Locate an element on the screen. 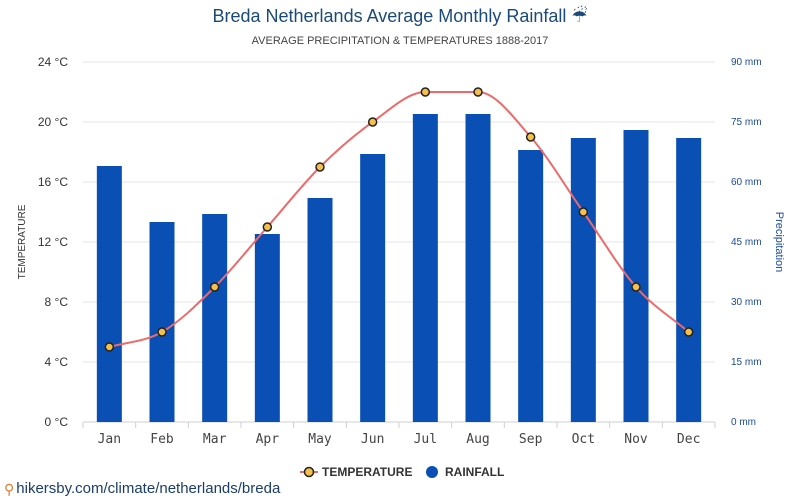 This screenshot has width=800, height=500. y-right-axis-title: Precipitation is located at coordinates (779, 242).